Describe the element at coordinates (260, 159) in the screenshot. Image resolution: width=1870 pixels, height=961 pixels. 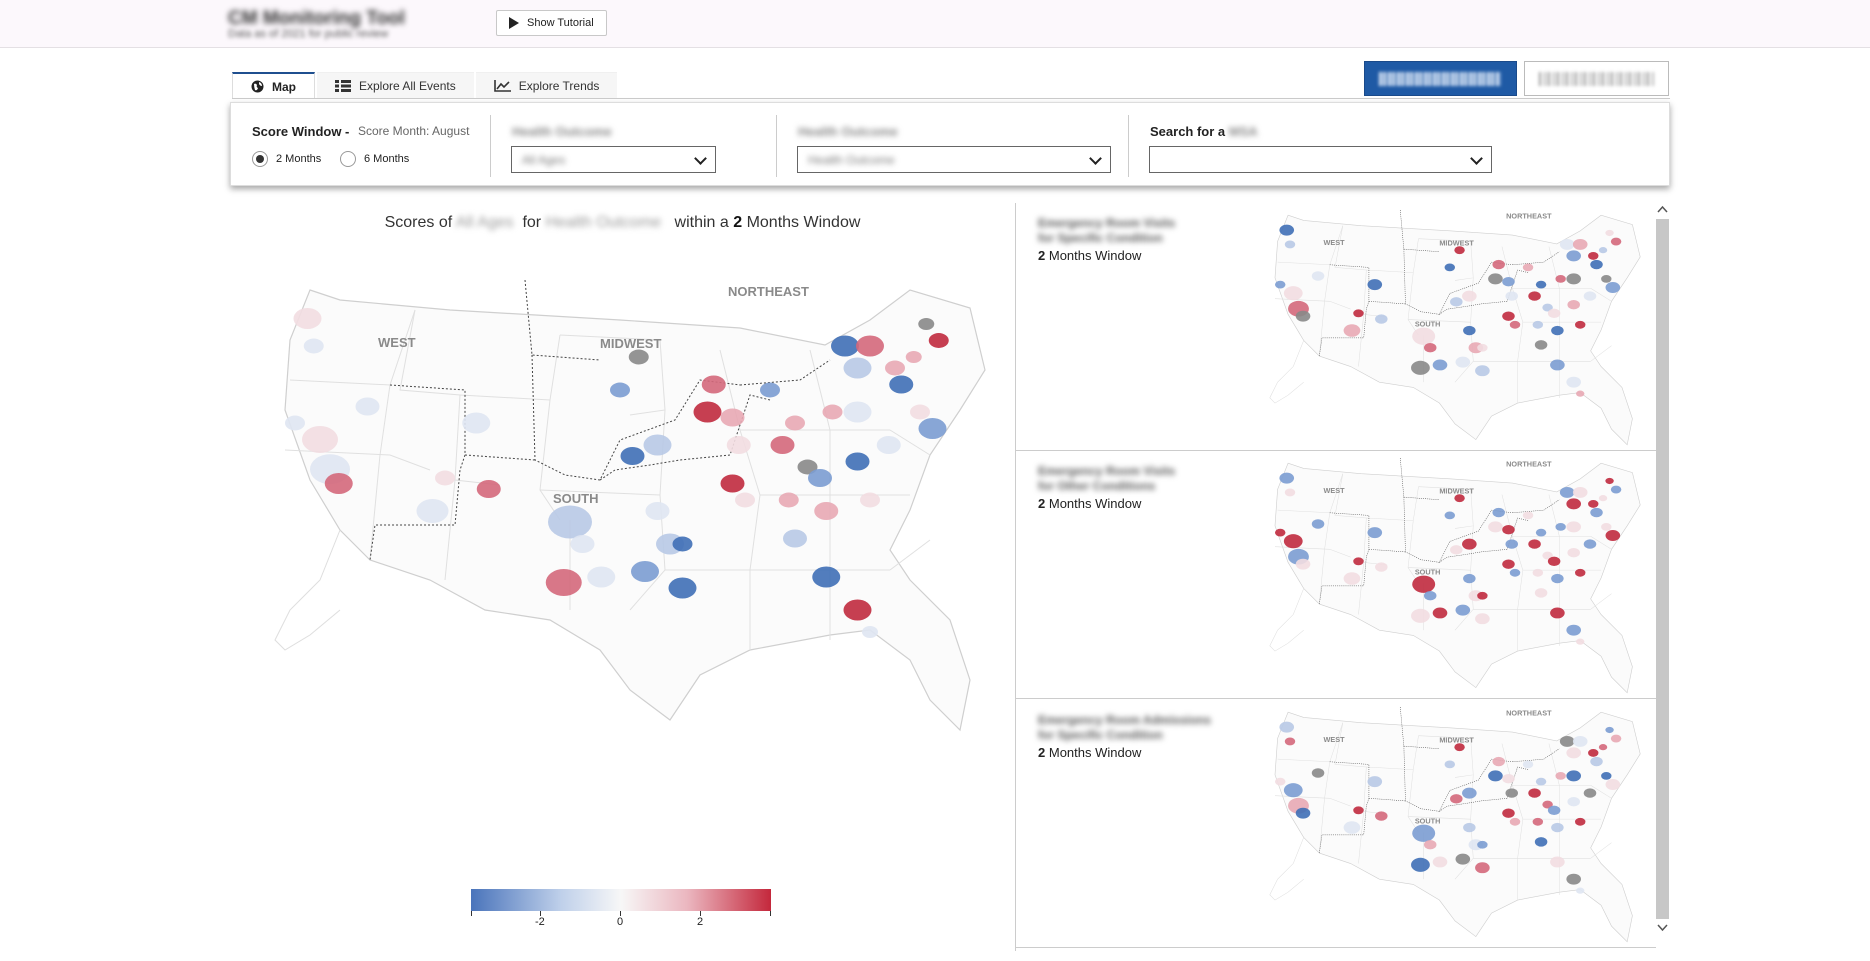
I see `radio-2-months-circle` at that location.